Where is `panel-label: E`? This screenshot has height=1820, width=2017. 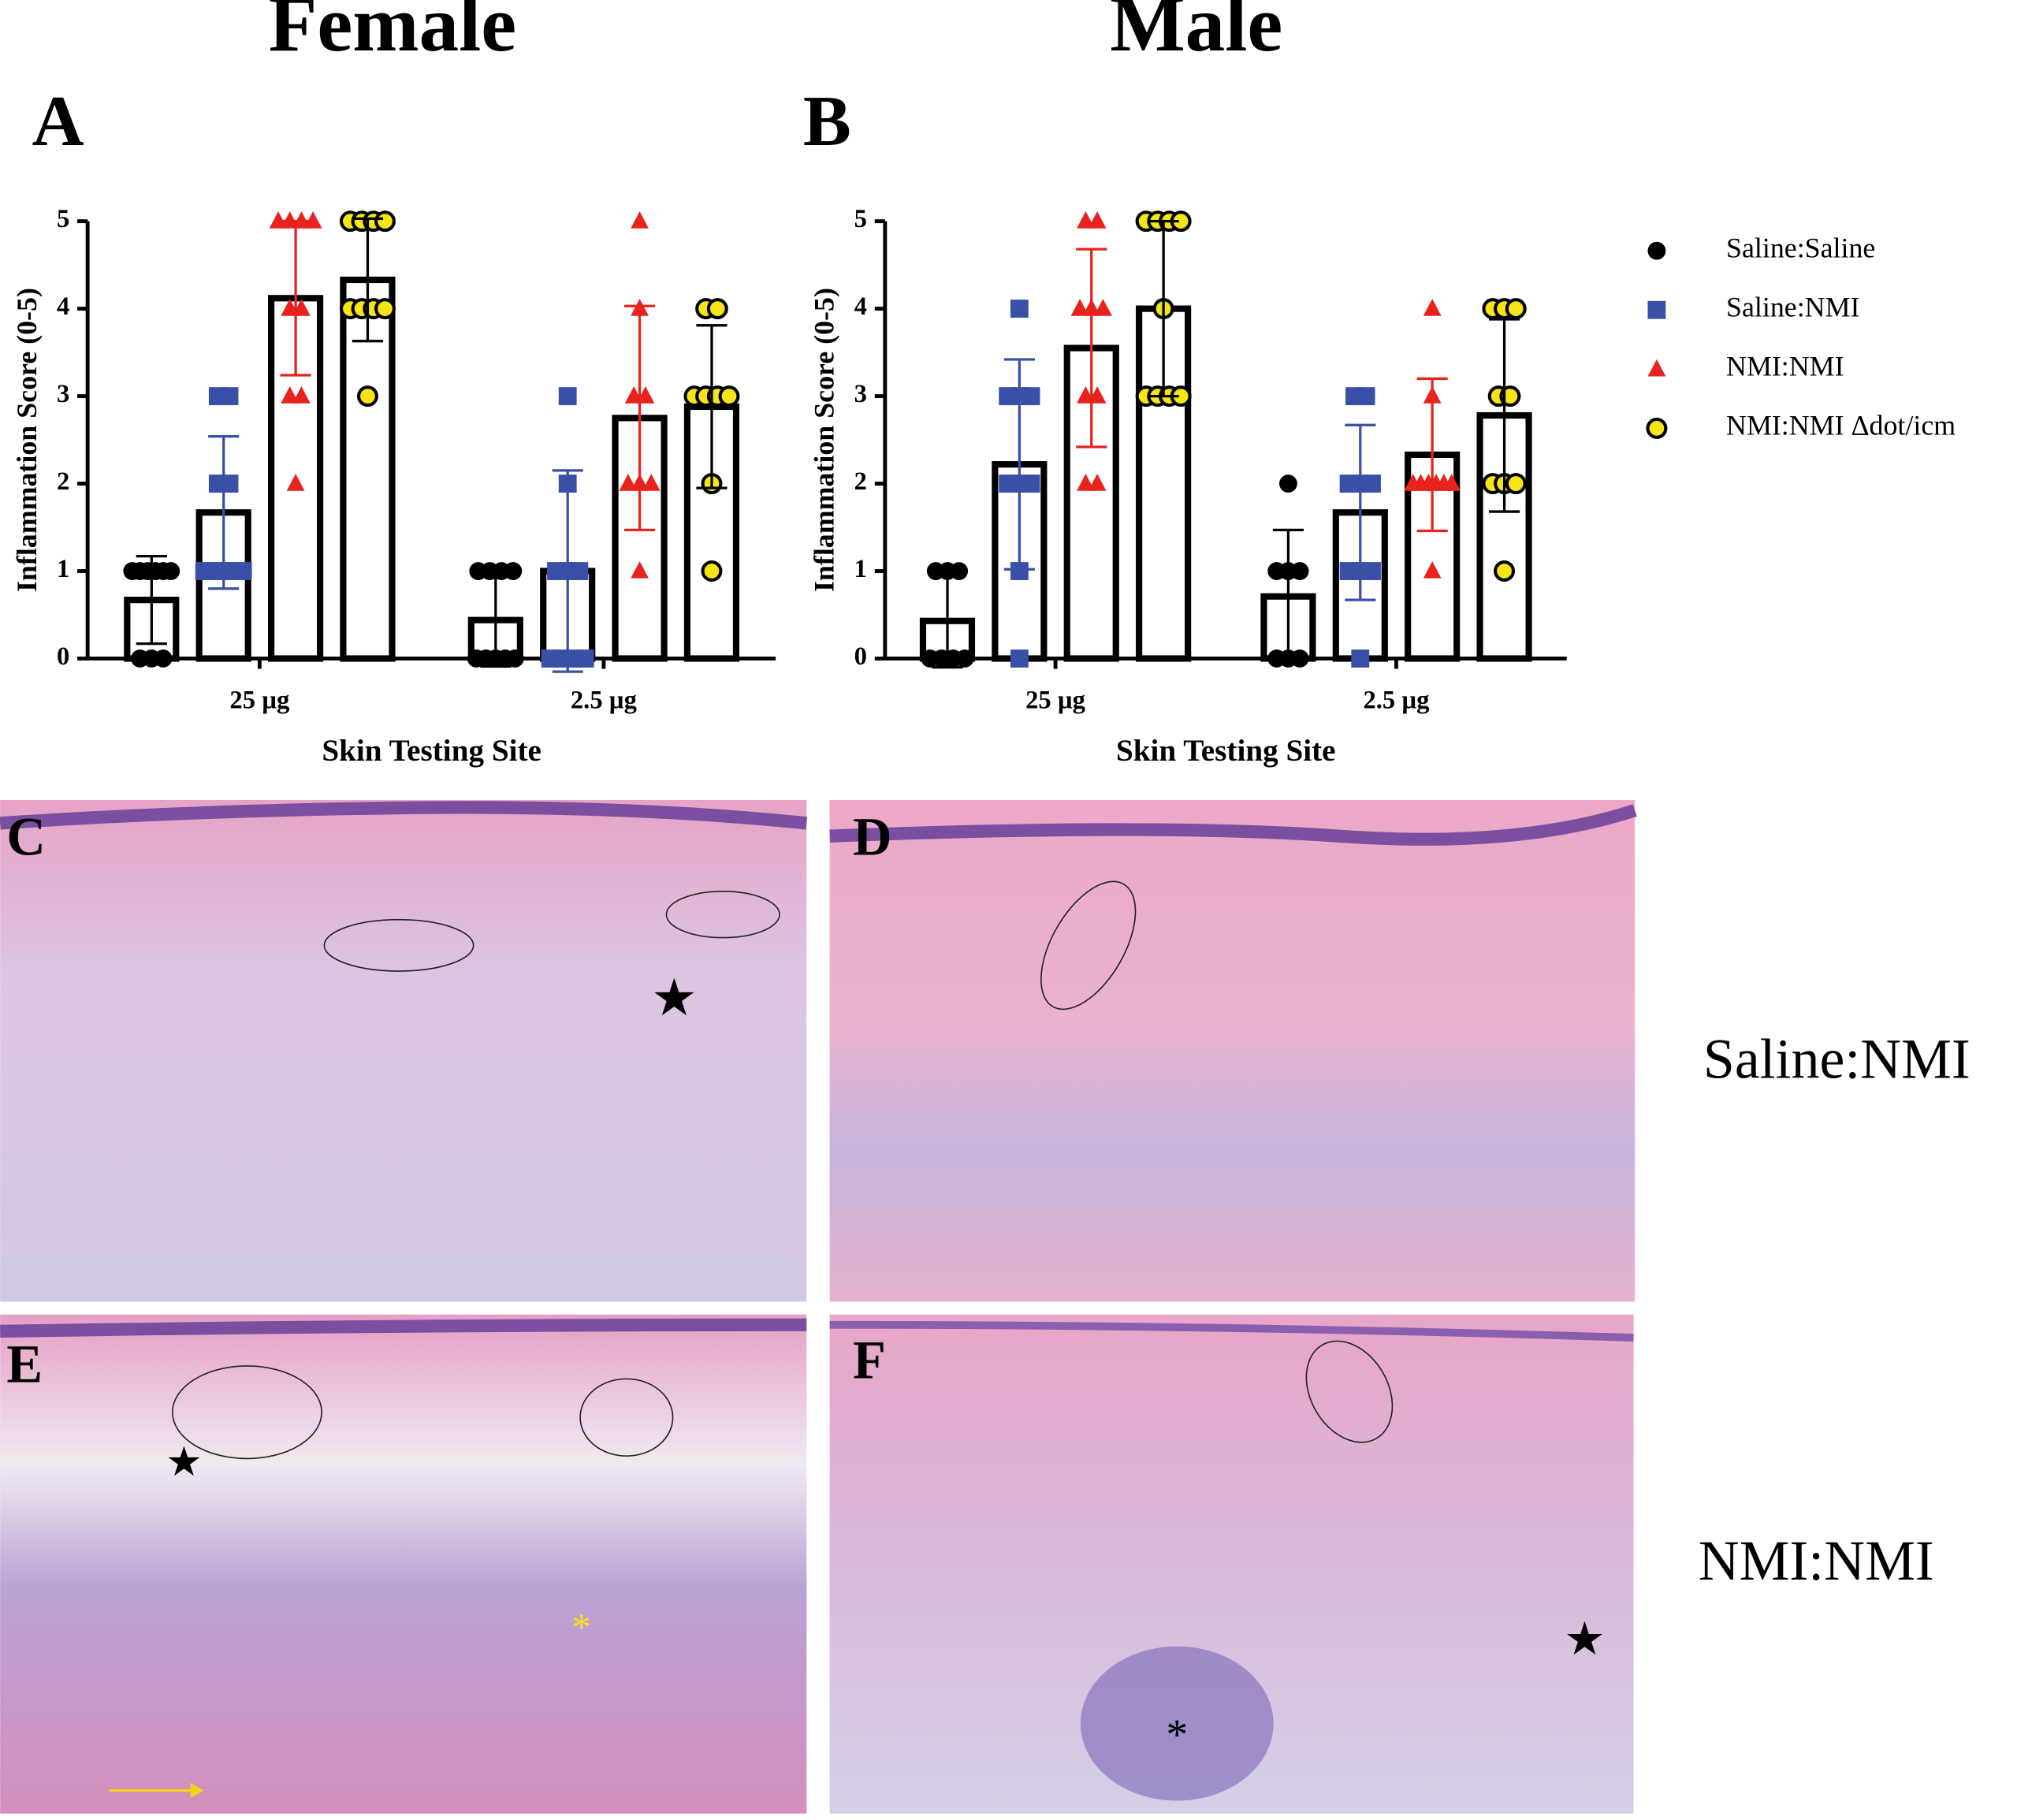 panel-label: E is located at coordinates (24, 1364).